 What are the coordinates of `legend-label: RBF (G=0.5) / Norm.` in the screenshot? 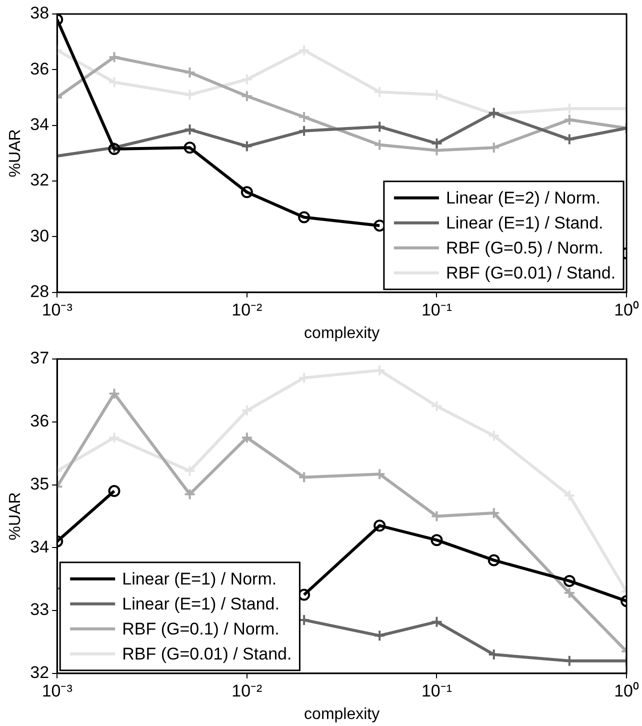 It's located at (525, 248).